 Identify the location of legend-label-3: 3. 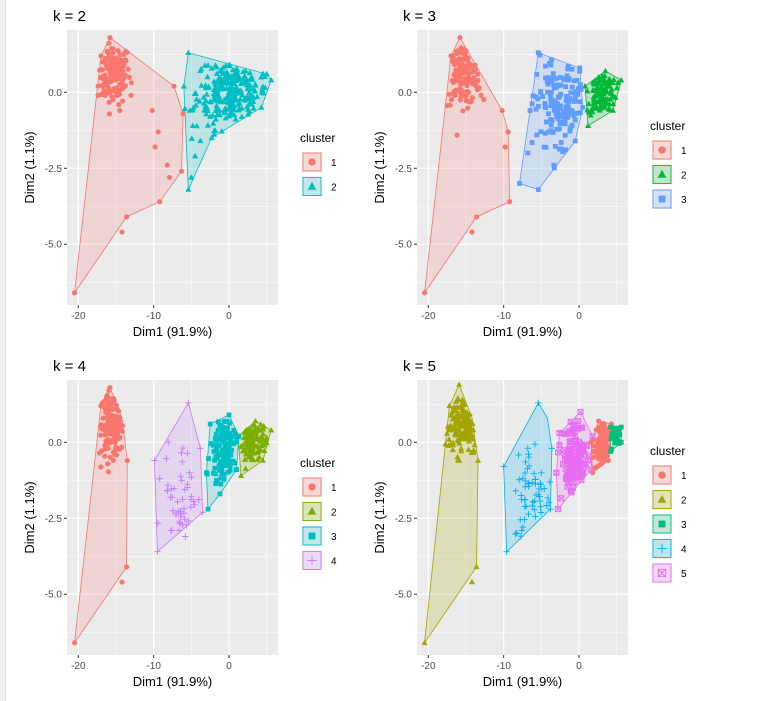
(684, 200).